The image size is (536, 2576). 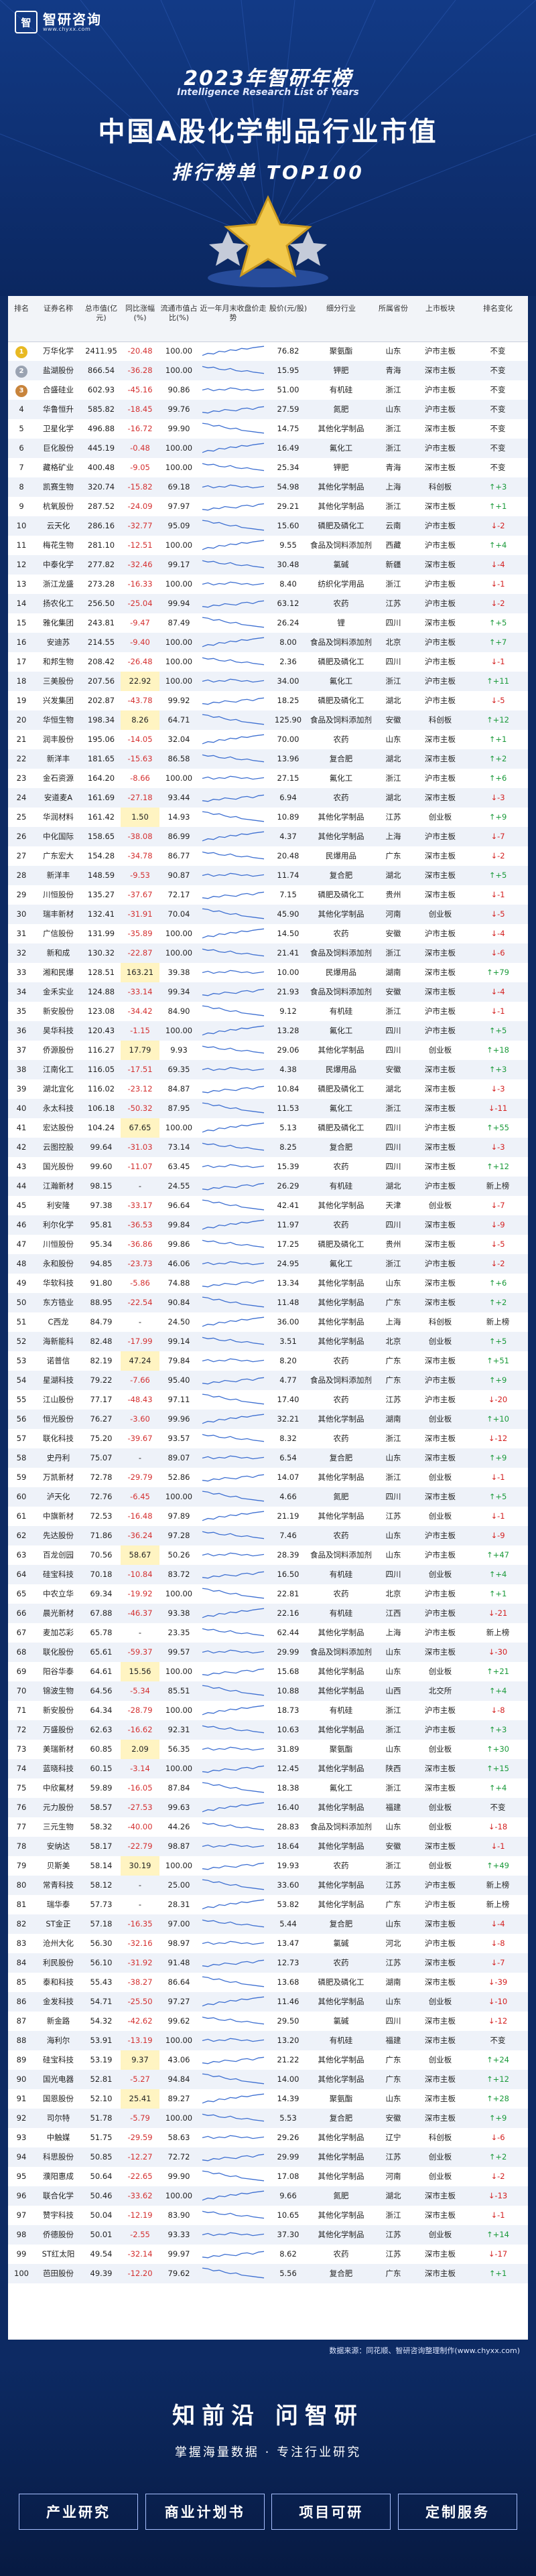 What do you see at coordinates (179, 1050) in the screenshot?
I see `float-ratio-cell: 9.93` at bounding box center [179, 1050].